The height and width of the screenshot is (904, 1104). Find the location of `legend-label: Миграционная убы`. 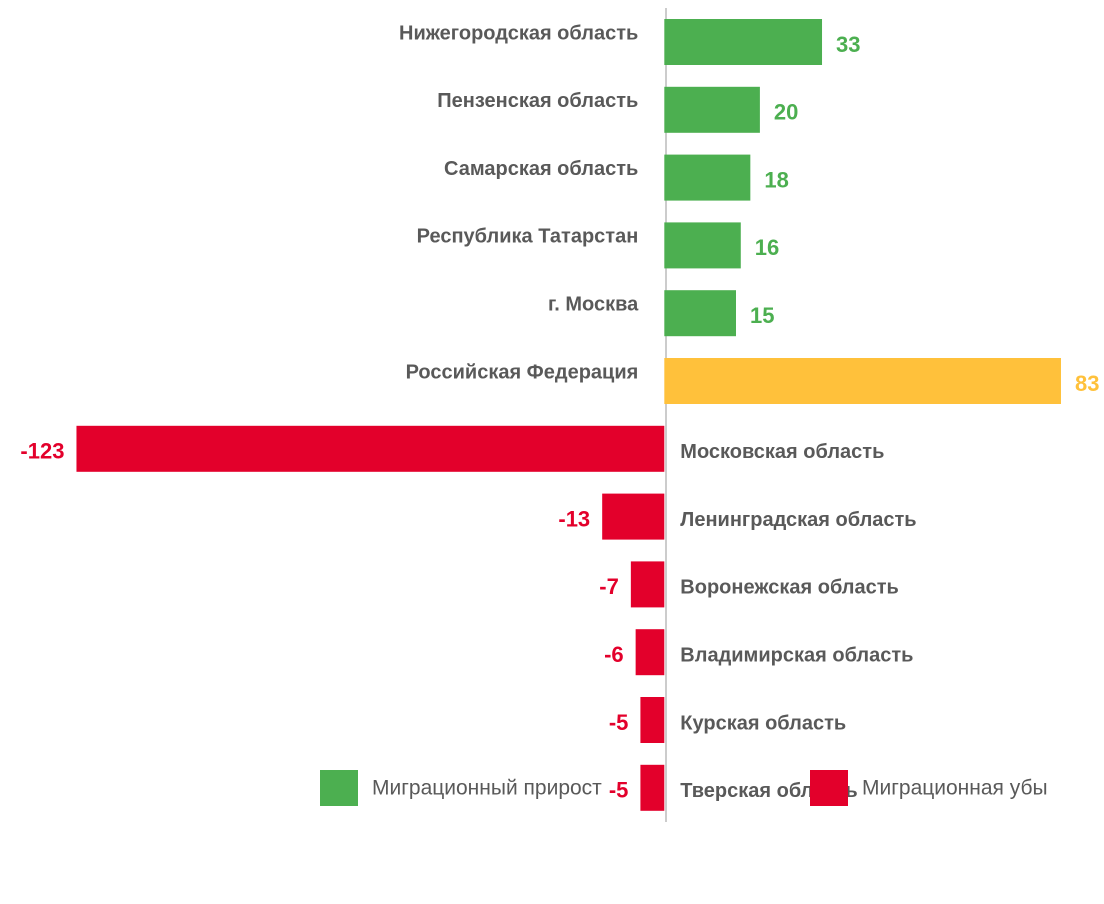

legend-label: Миграционная убы is located at coordinates (955, 788).